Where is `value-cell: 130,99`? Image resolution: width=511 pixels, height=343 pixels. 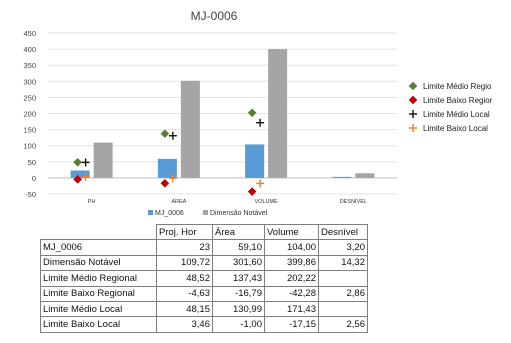 value-cell: 130,99 is located at coordinates (238, 309).